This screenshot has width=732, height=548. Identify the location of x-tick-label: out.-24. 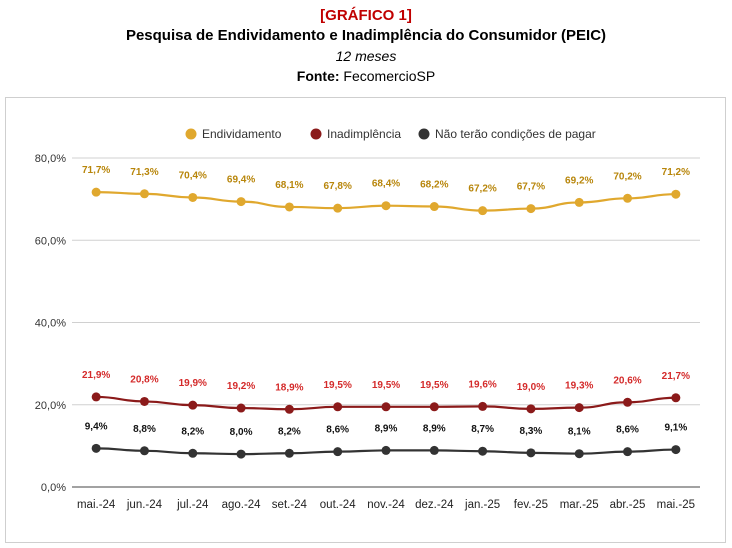
(338, 505).